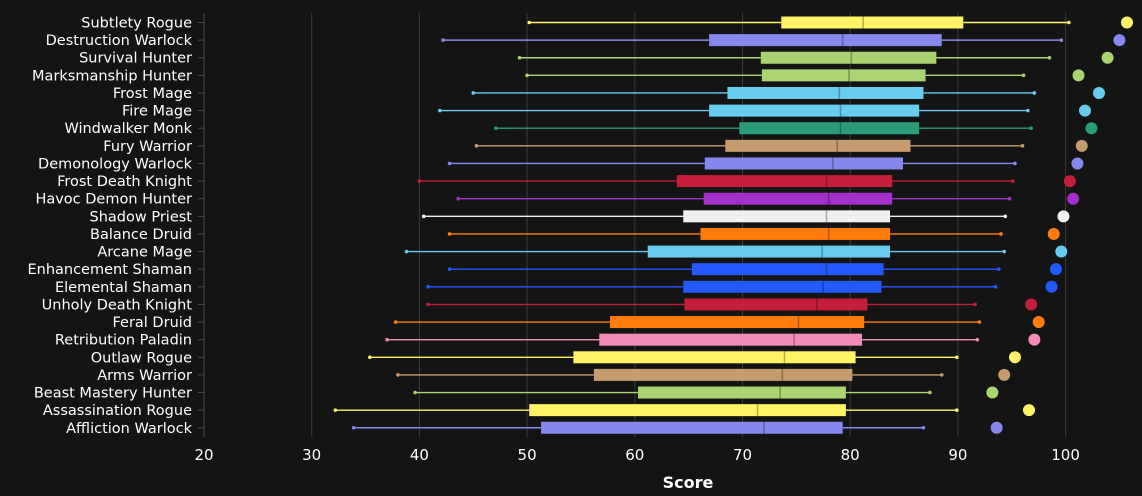 Image resolution: width=1142 pixels, height=496 pixels. I want to click on category-label-survival-hunter: Survival Hunter, so click(135, 59).